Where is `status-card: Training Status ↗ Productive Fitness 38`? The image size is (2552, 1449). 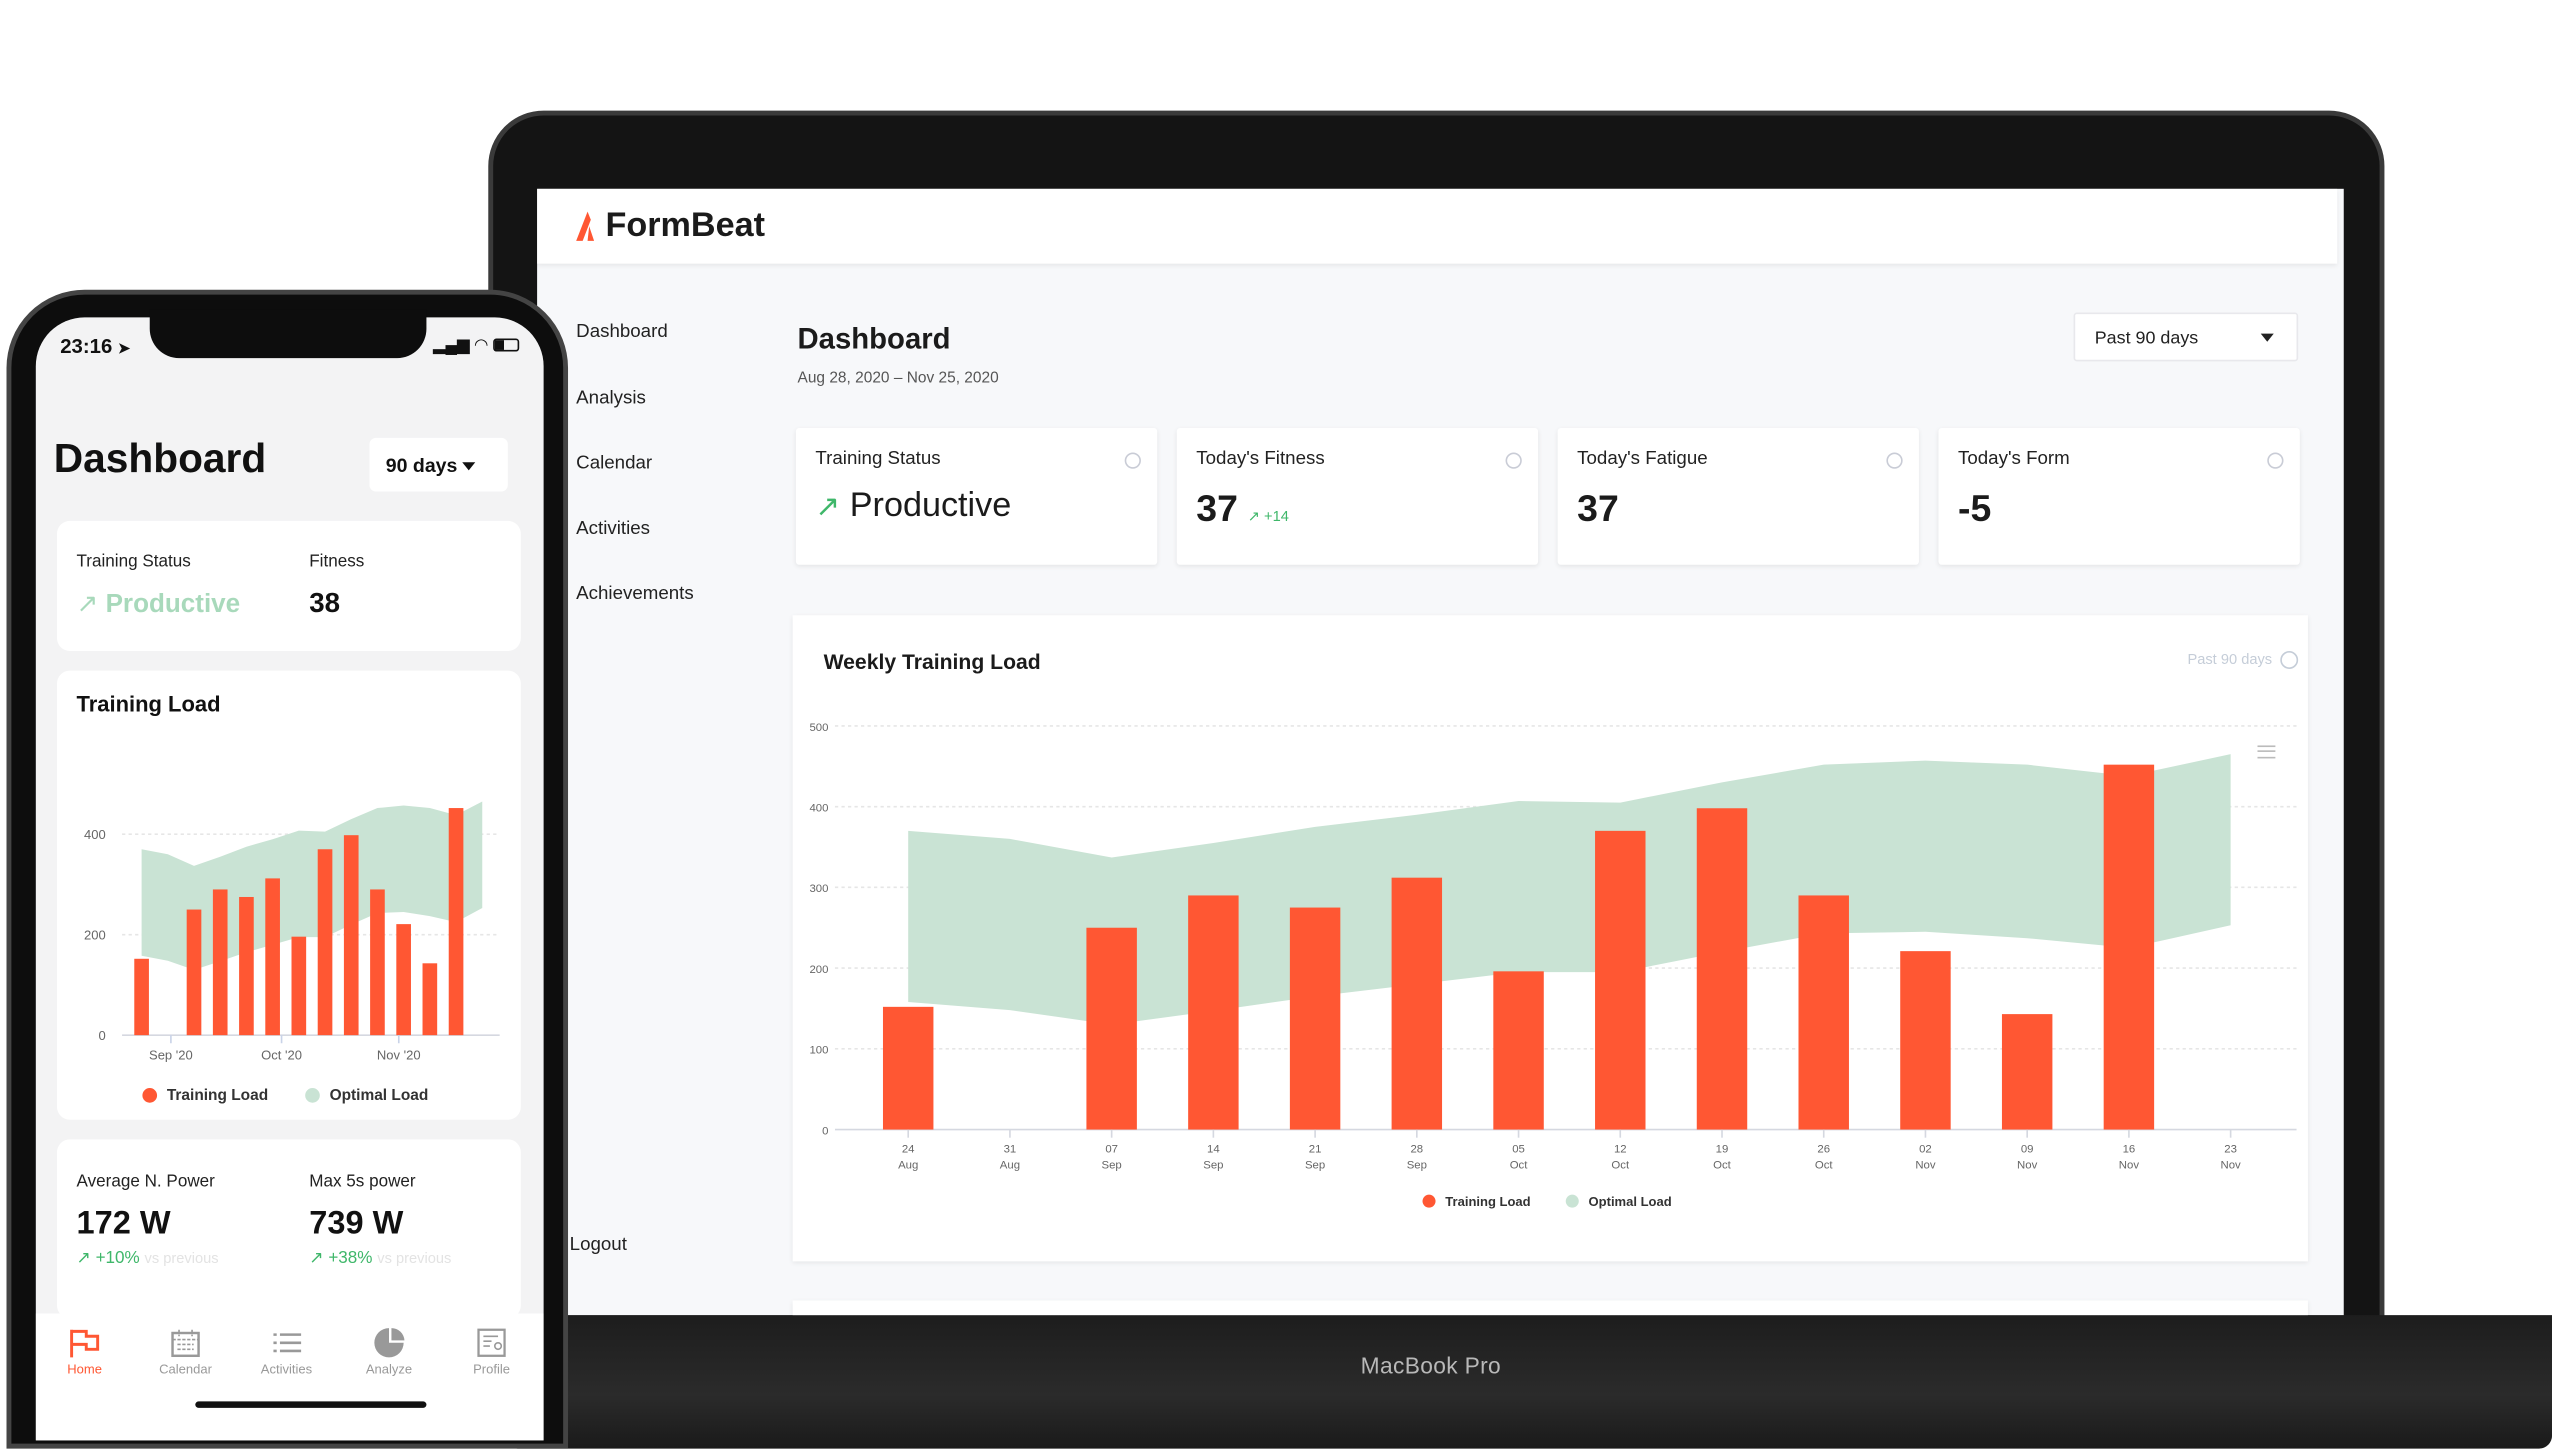
status-card: Training Status ↗ Productive Fitness 38 is located at coordinates (288, 586).